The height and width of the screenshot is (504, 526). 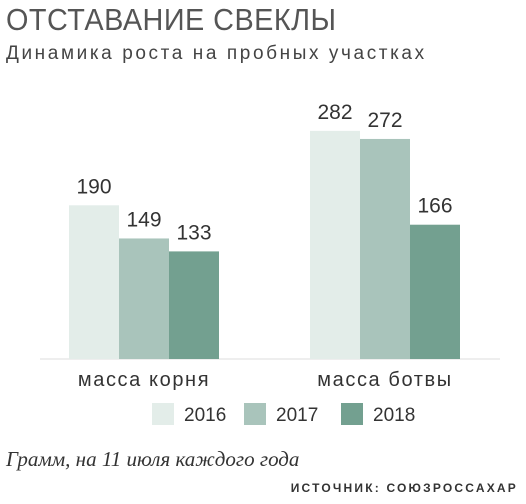 What do you see at coordinates (404, 488) in the screenshot?
I see `chart-source: ИСТОЧНИК: СОЮЗРОССАХАР` at bounding box center [404, 488].